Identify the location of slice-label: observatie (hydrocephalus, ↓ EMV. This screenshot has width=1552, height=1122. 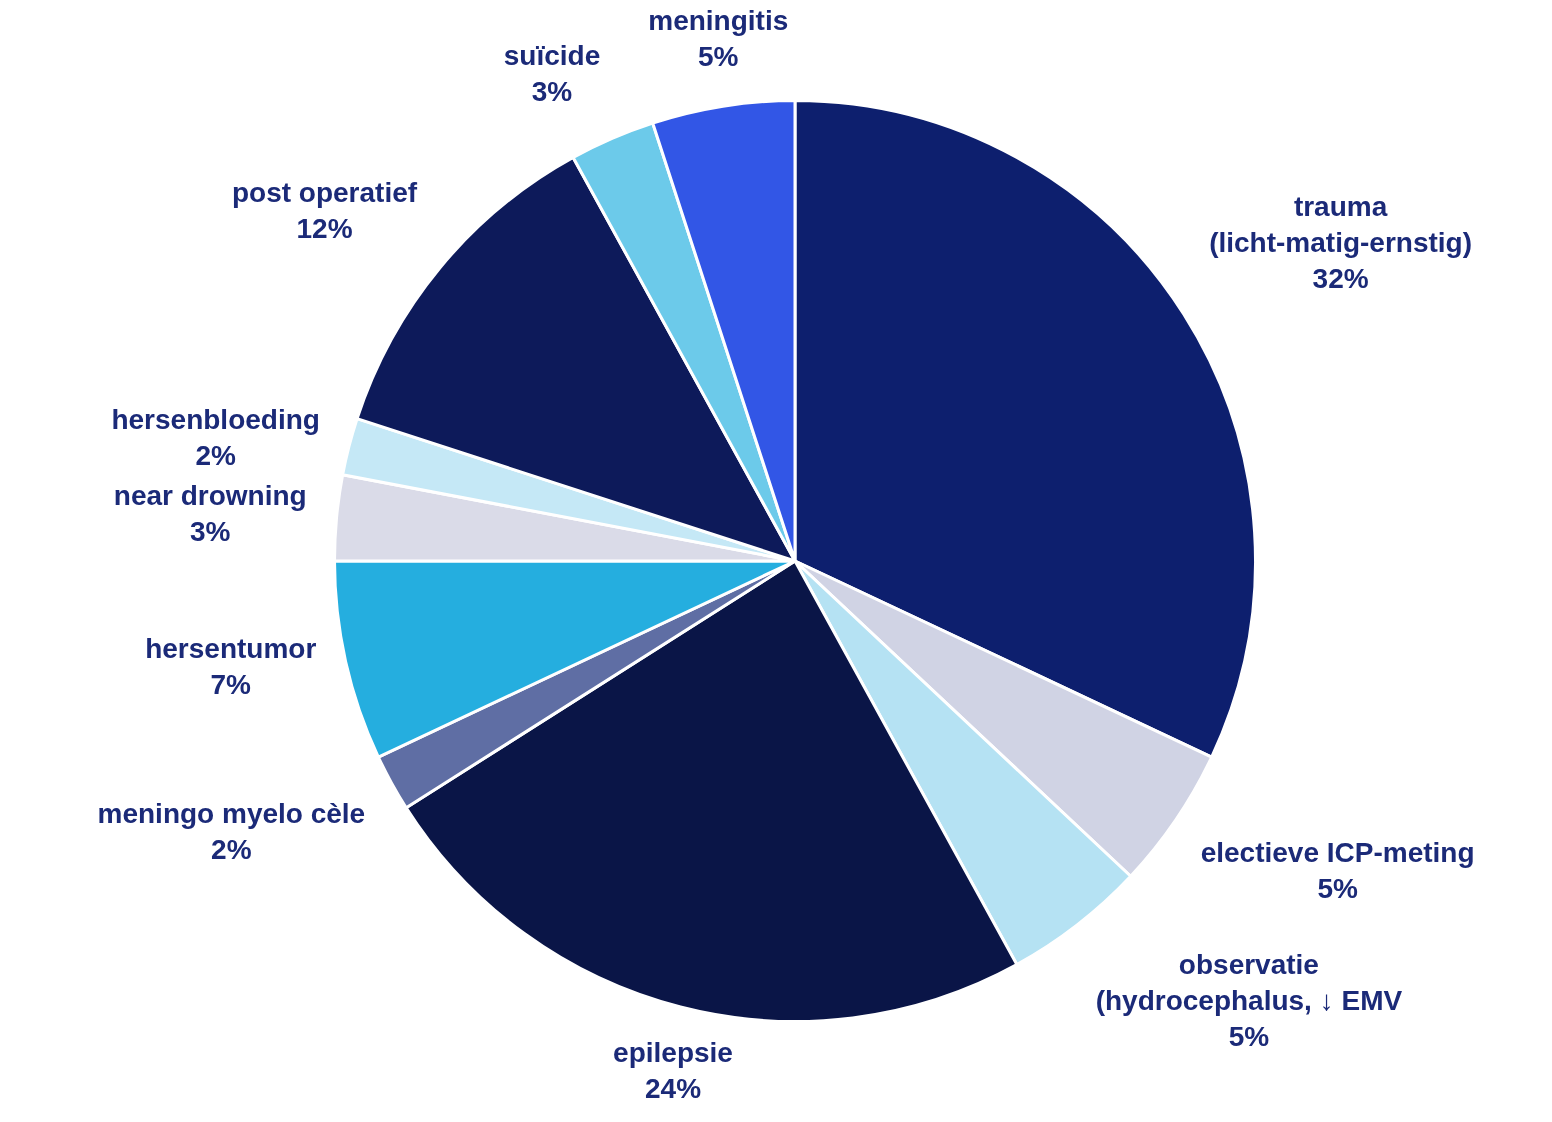
(1249, 983).